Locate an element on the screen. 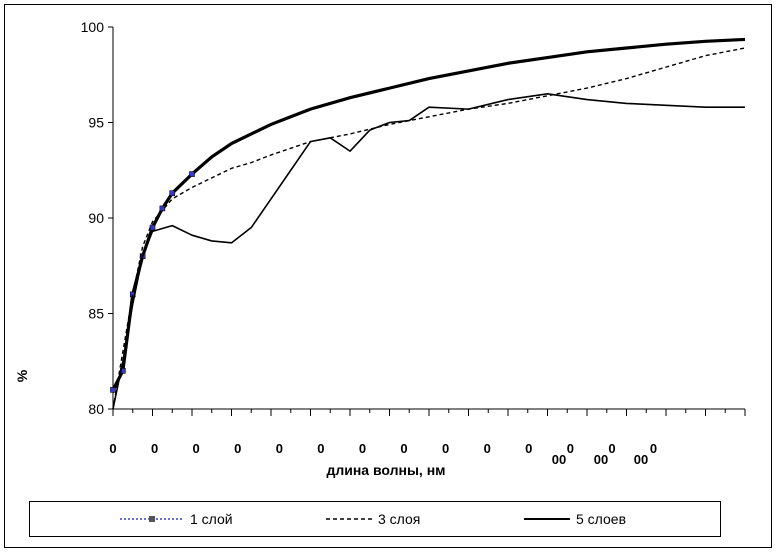 This screenshot has width=778, height=553. y-tick-label-2: 90 is located at coordinates (96, 218).